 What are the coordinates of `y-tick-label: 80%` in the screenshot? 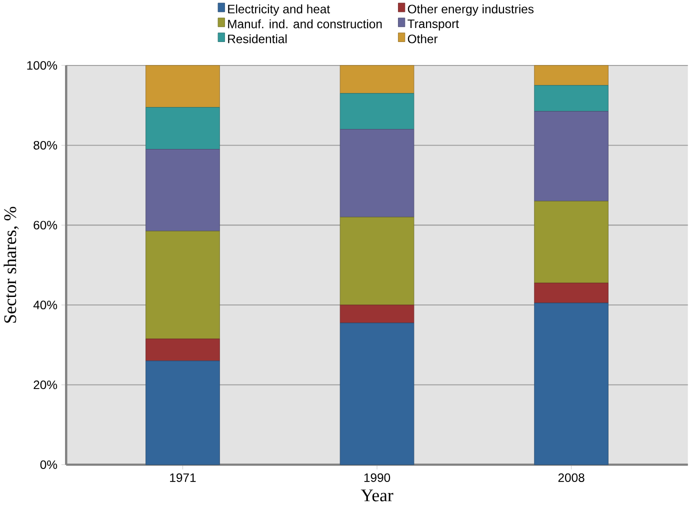 It's located at (46, 145).